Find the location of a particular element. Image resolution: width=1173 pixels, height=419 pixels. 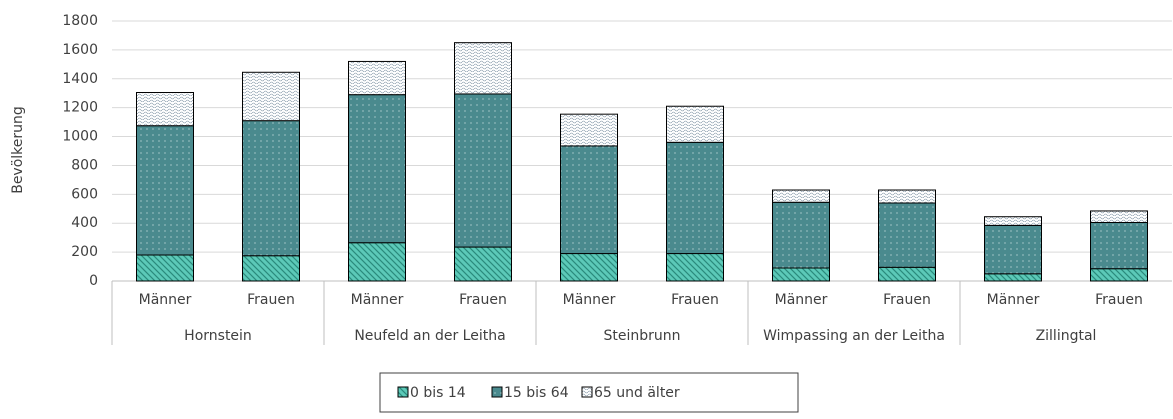

y-tick-label: 800 is located at coordinates (84, 165).